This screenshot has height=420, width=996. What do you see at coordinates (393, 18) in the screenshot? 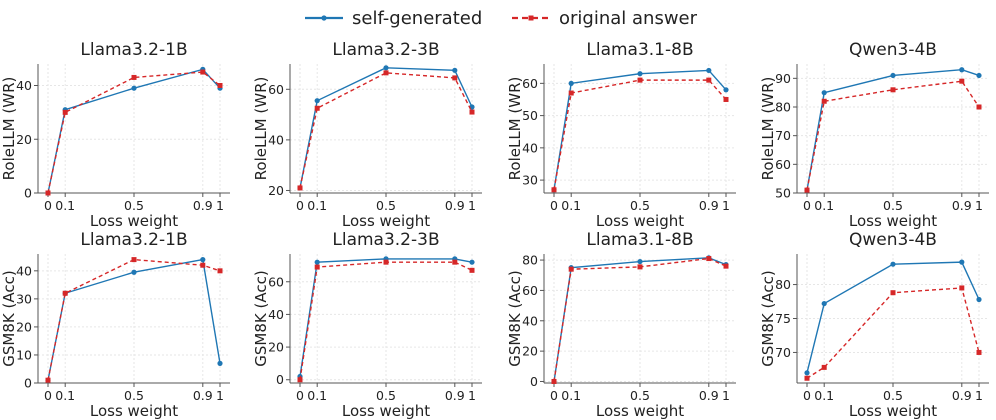
I see `legend-item-self-generated: self-generated` at bounding box center [393, 18].